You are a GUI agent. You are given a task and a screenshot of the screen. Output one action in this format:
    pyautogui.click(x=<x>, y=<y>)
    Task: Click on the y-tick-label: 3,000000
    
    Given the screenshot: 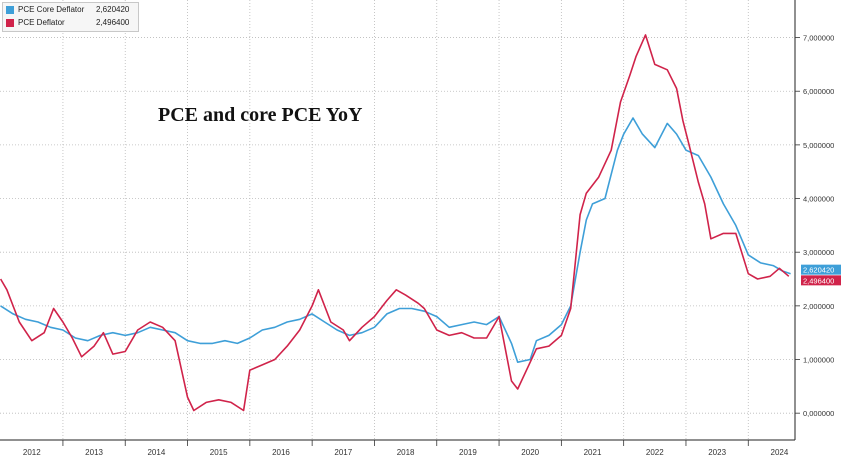 What is the action you would take?
    pyautogui.click(x=818, y=252)
    